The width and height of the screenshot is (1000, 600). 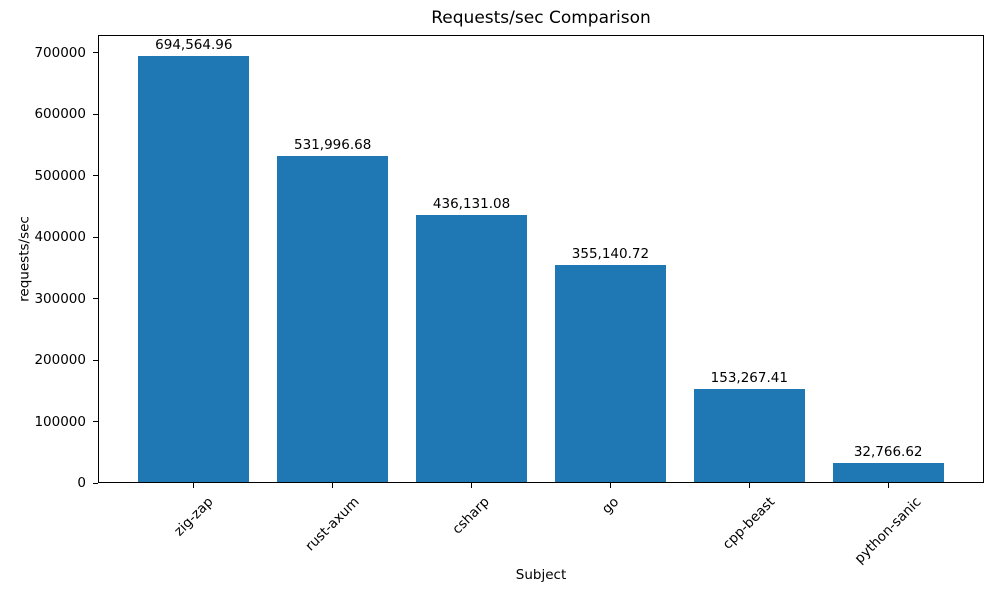 I want to click on bar-python-sanic, so click(x=888, y=472).